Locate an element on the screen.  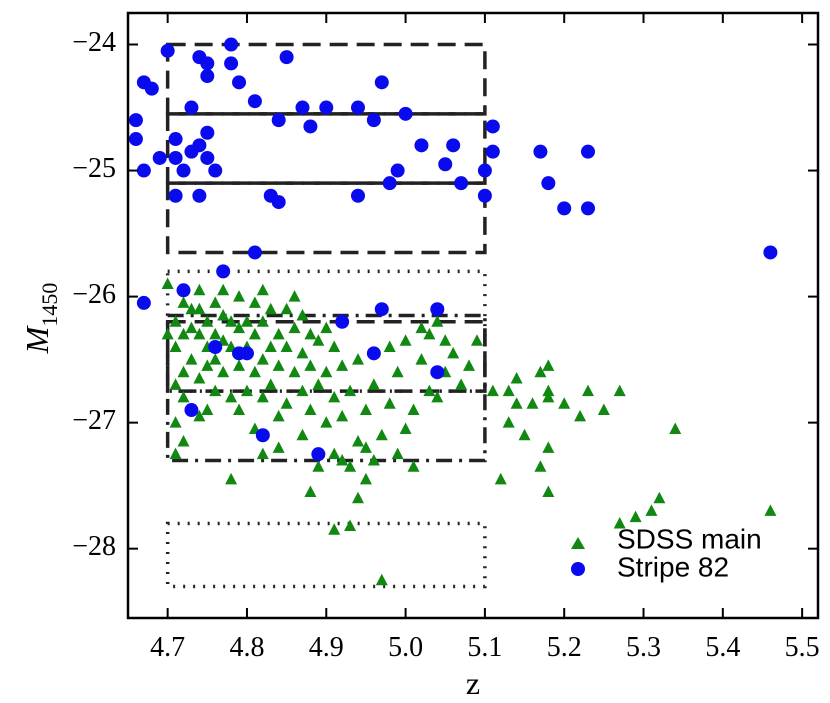
legend-label-sdss-main: SDSS main is located at coordinates (689, 538).